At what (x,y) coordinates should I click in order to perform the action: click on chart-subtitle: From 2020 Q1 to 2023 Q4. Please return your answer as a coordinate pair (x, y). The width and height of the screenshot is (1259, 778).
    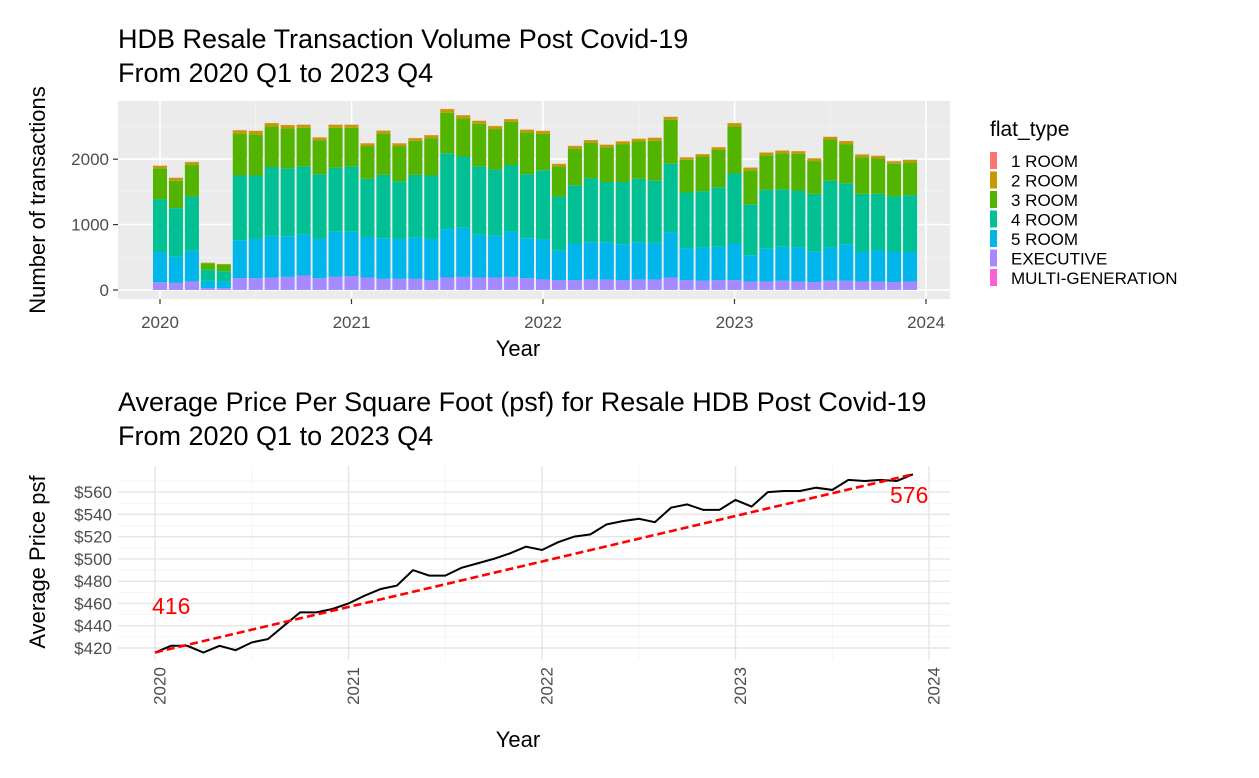
    Looking at the image, I should click on (275, 73).